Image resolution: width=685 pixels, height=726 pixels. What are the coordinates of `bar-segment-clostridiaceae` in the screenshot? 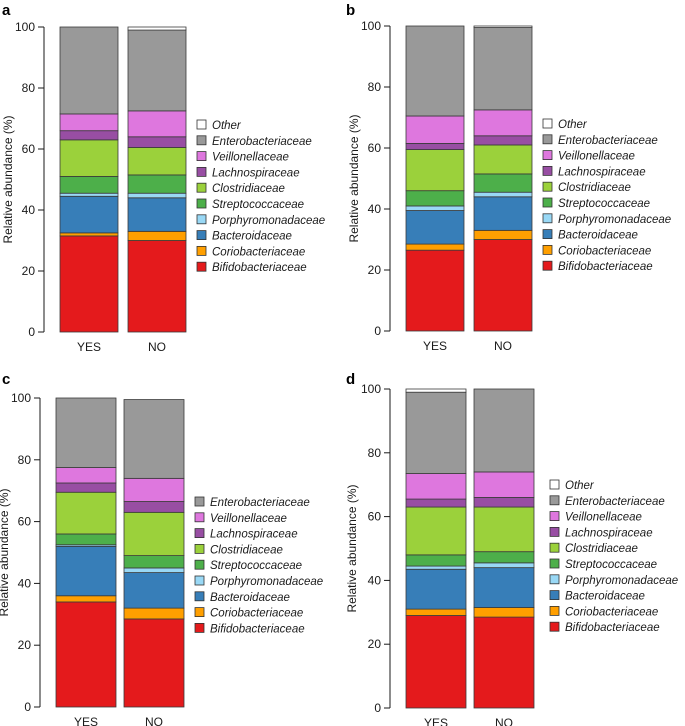 It's located at (89, 158).